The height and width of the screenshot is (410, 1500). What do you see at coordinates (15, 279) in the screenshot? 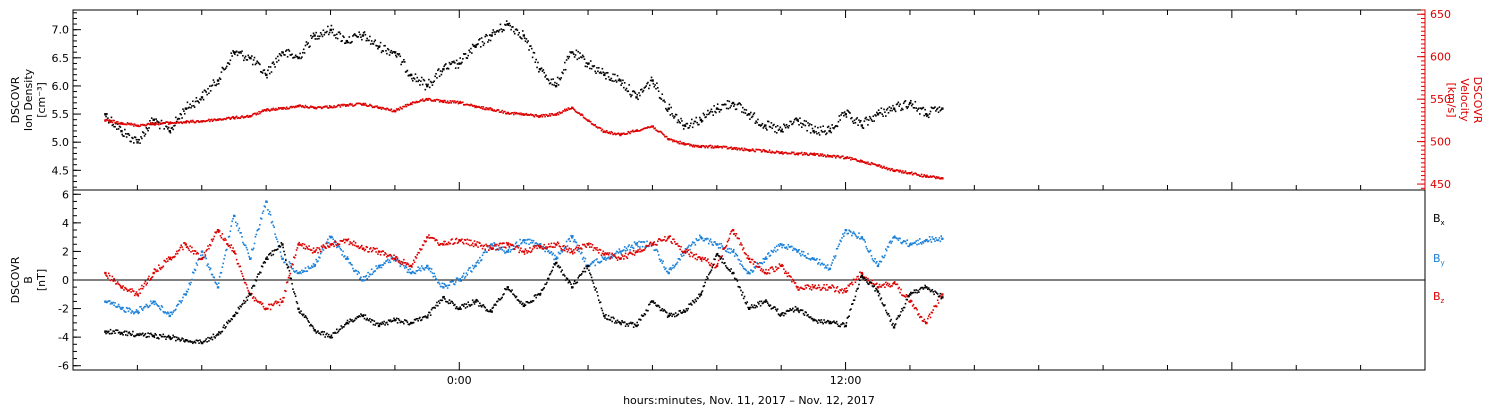
I see `bottom-left-ylabel-line1: DSCOVR` at bounding box center [15, 279].